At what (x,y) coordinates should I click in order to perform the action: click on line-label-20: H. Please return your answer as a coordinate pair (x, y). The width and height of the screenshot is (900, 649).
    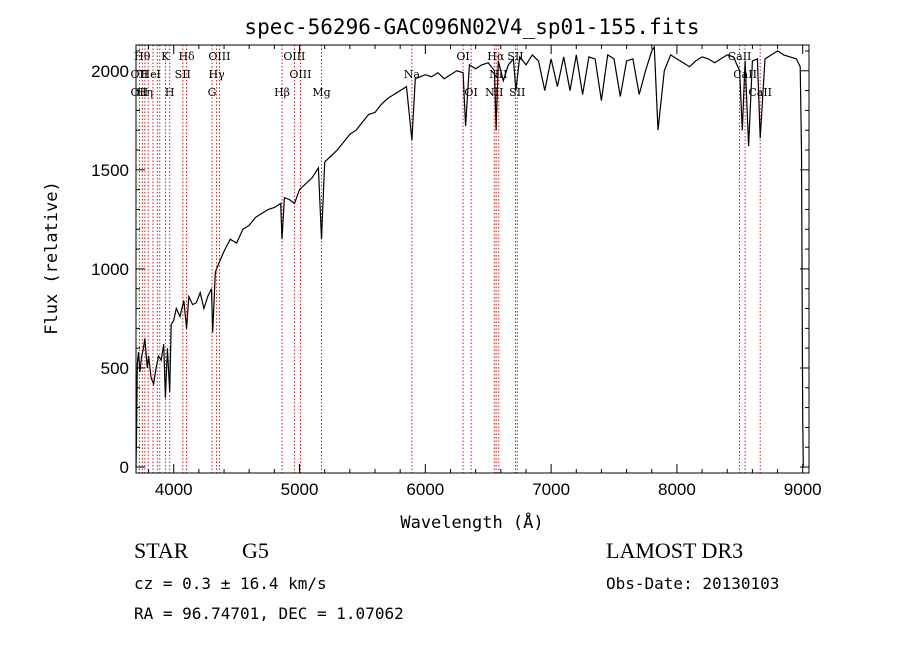
    Looking at the image, I should click on (170, 92).